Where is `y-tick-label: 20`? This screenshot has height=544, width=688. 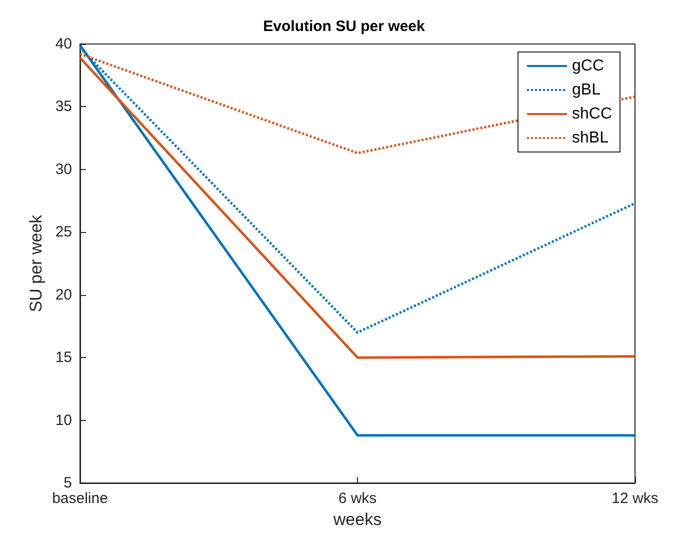
y-tick-label: 20 is located at coordinates (63, 295).